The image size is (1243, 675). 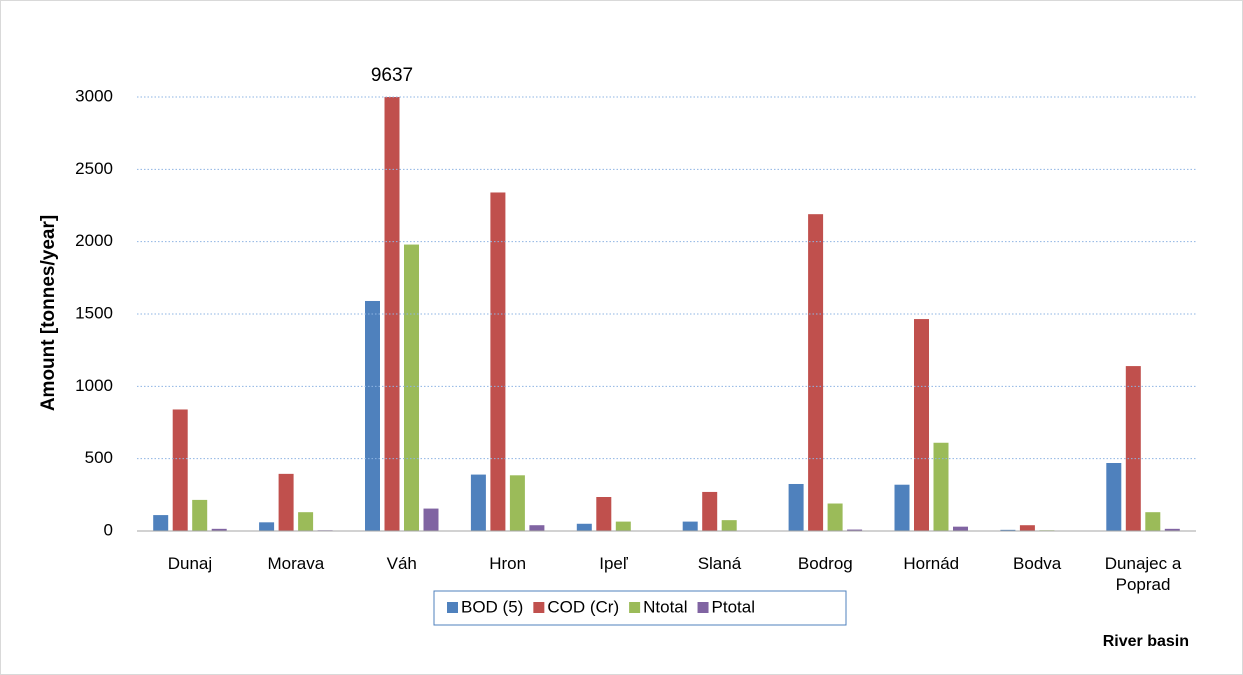 What do you see at coordinates (108, 529) in the screenshot?
I see `y-tick-label: 0` at bounding box center [108, 529].